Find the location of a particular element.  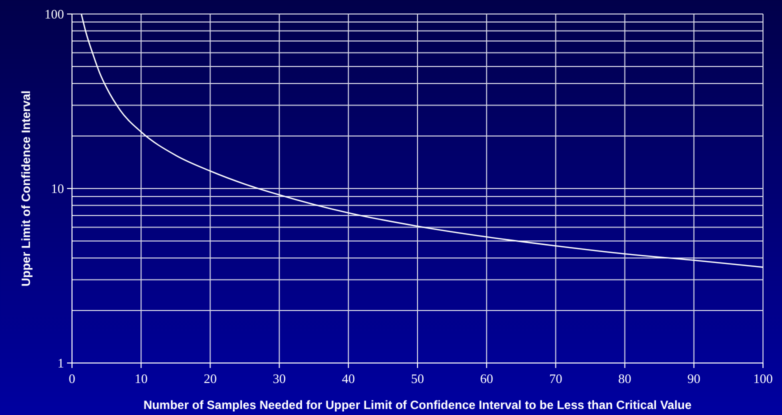

x-tick-label: 60 is located at coordinates (487, 378).